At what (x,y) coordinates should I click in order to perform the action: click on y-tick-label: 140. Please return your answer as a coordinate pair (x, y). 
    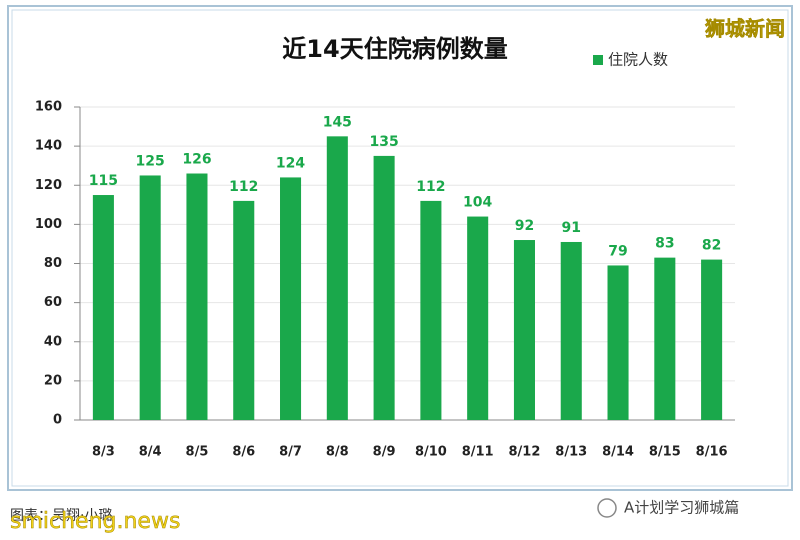
    Looking at the image, I should click on (48, 146).